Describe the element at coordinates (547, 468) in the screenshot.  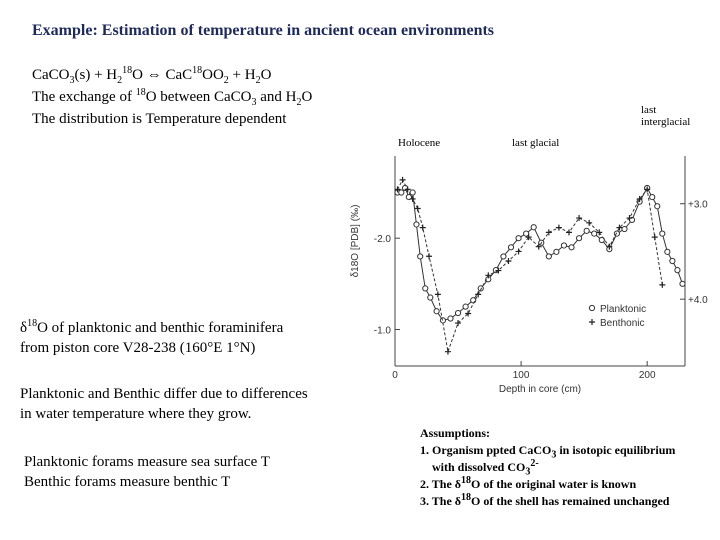
I see `assumption-1-cont: with dissolved CO32-` at that location.